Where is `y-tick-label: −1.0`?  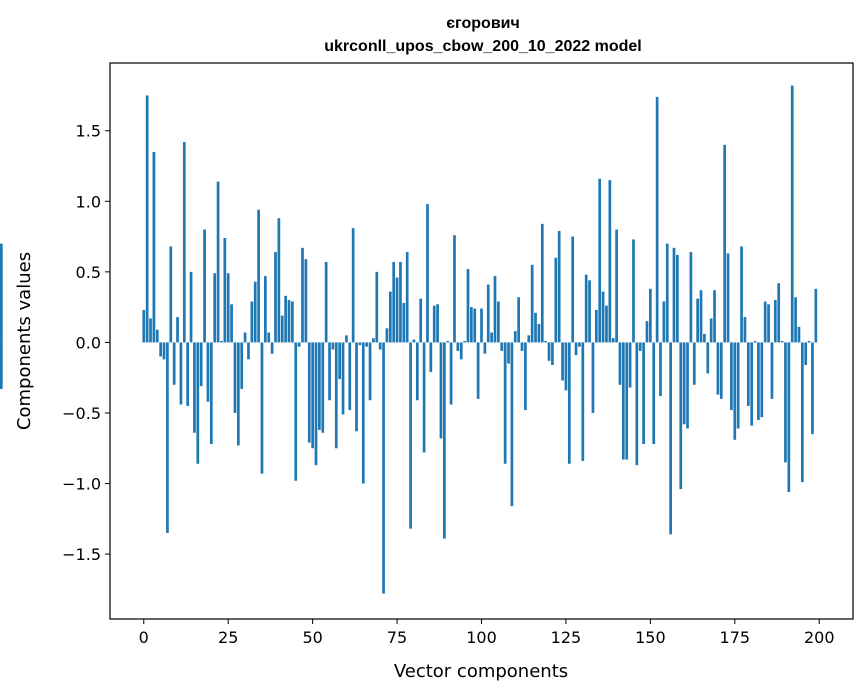 y-tick-label: −1.0 is located at coordinates (81, 484).